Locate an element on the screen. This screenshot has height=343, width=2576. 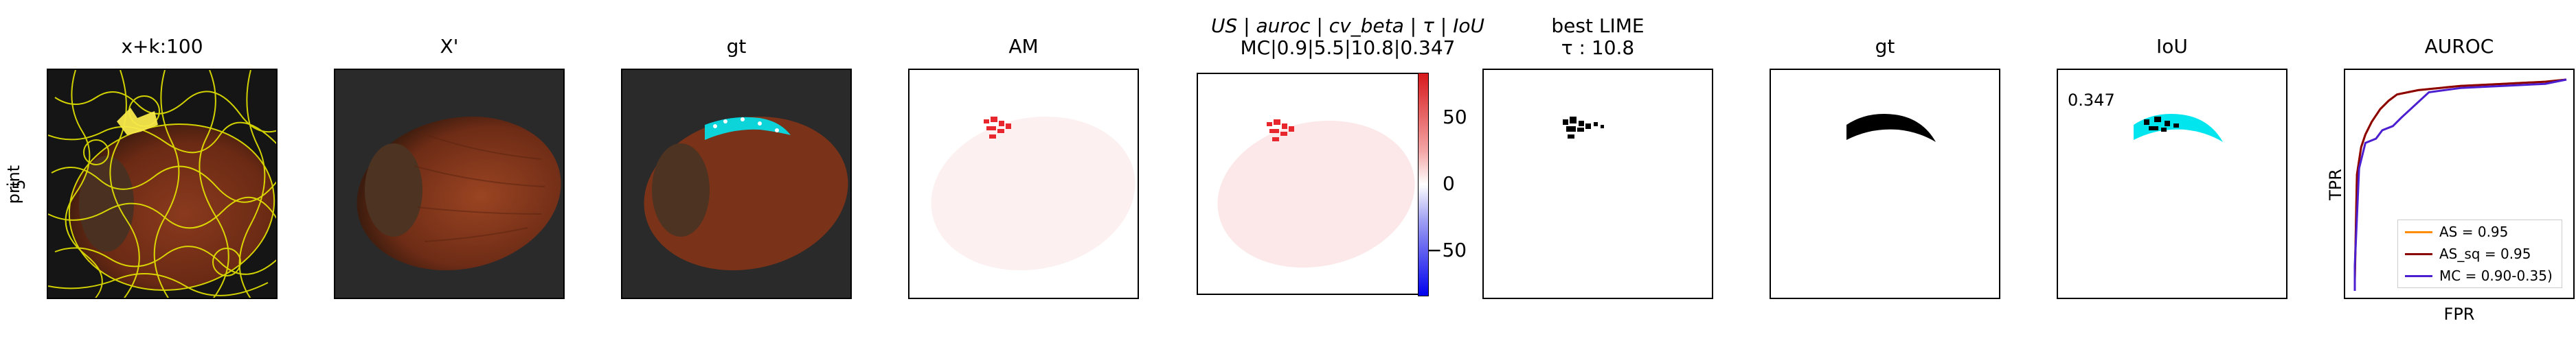
legend-label-as-sq: AS_sq = 0.95 is located at coordinates (2485, 254).